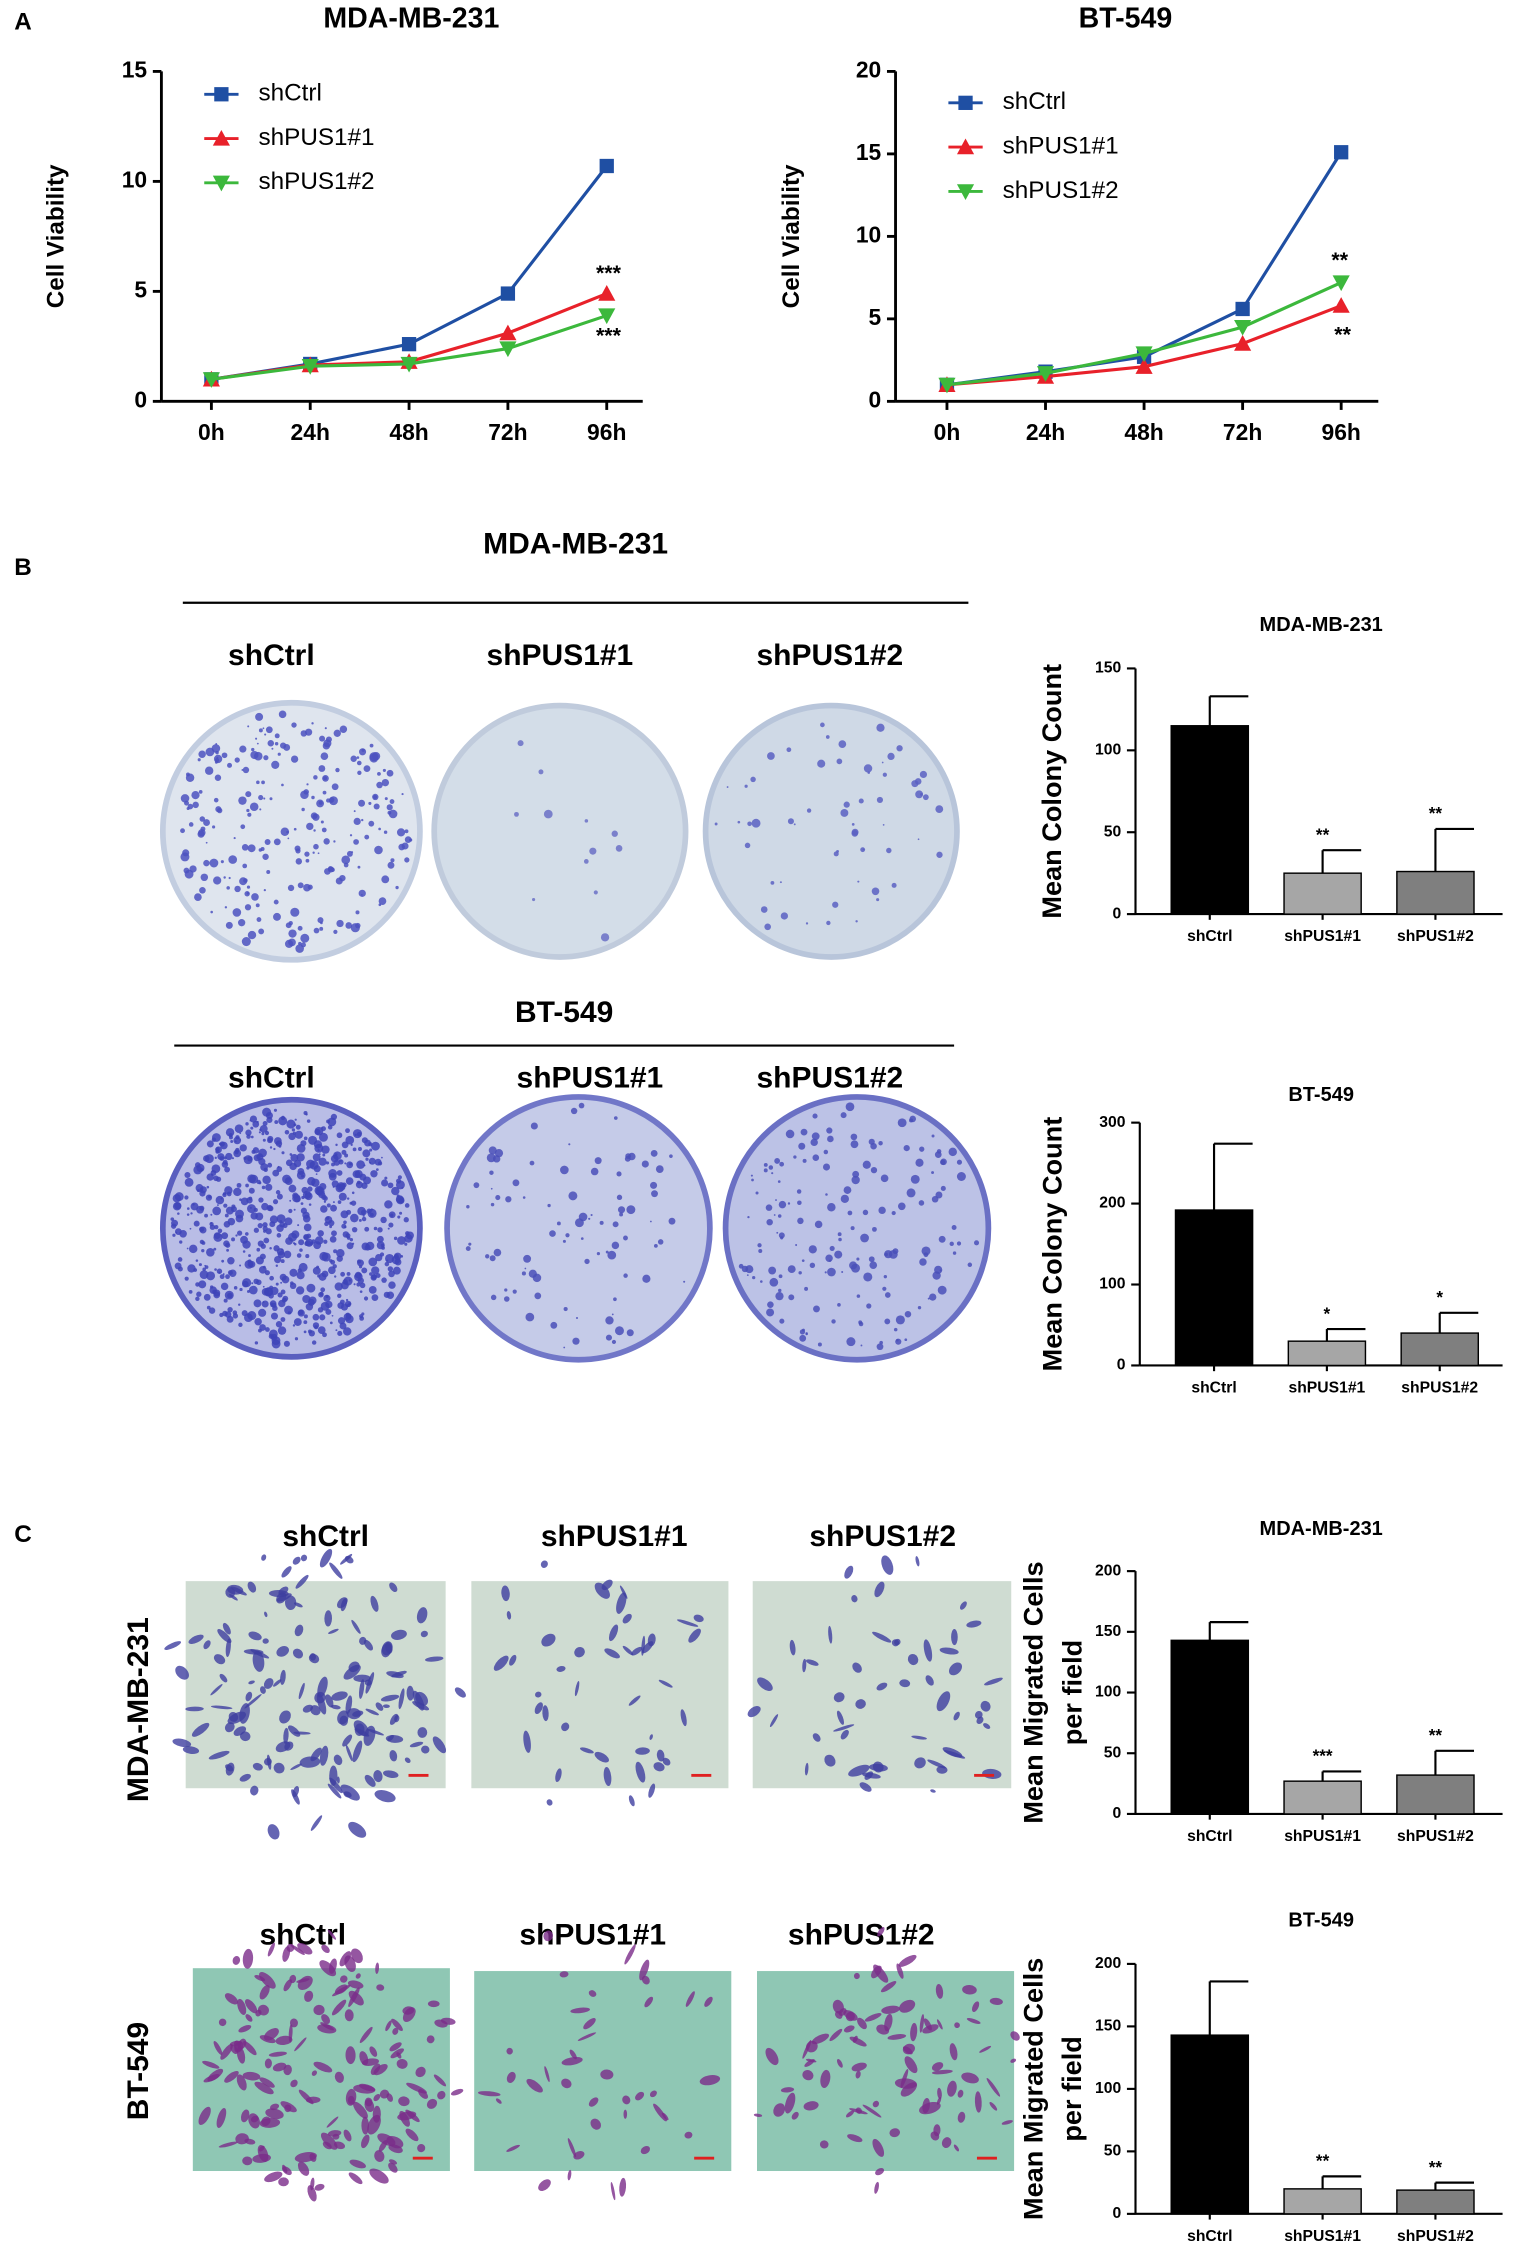 This screenshot has height=2241, width=1514. Describe the element at coordinates (1116, 2213) in the screenshot. I see `y-tick-label: 0` at that location.